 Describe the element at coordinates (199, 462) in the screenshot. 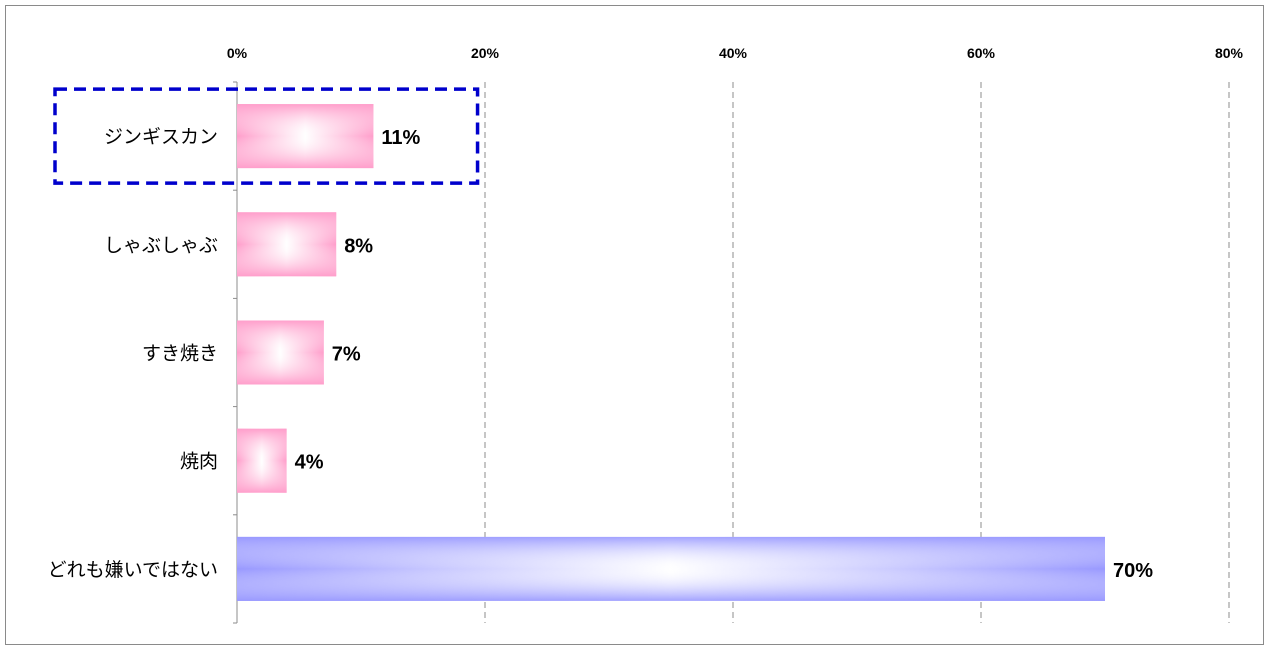

I see `category-label: 焼肉` at that location.